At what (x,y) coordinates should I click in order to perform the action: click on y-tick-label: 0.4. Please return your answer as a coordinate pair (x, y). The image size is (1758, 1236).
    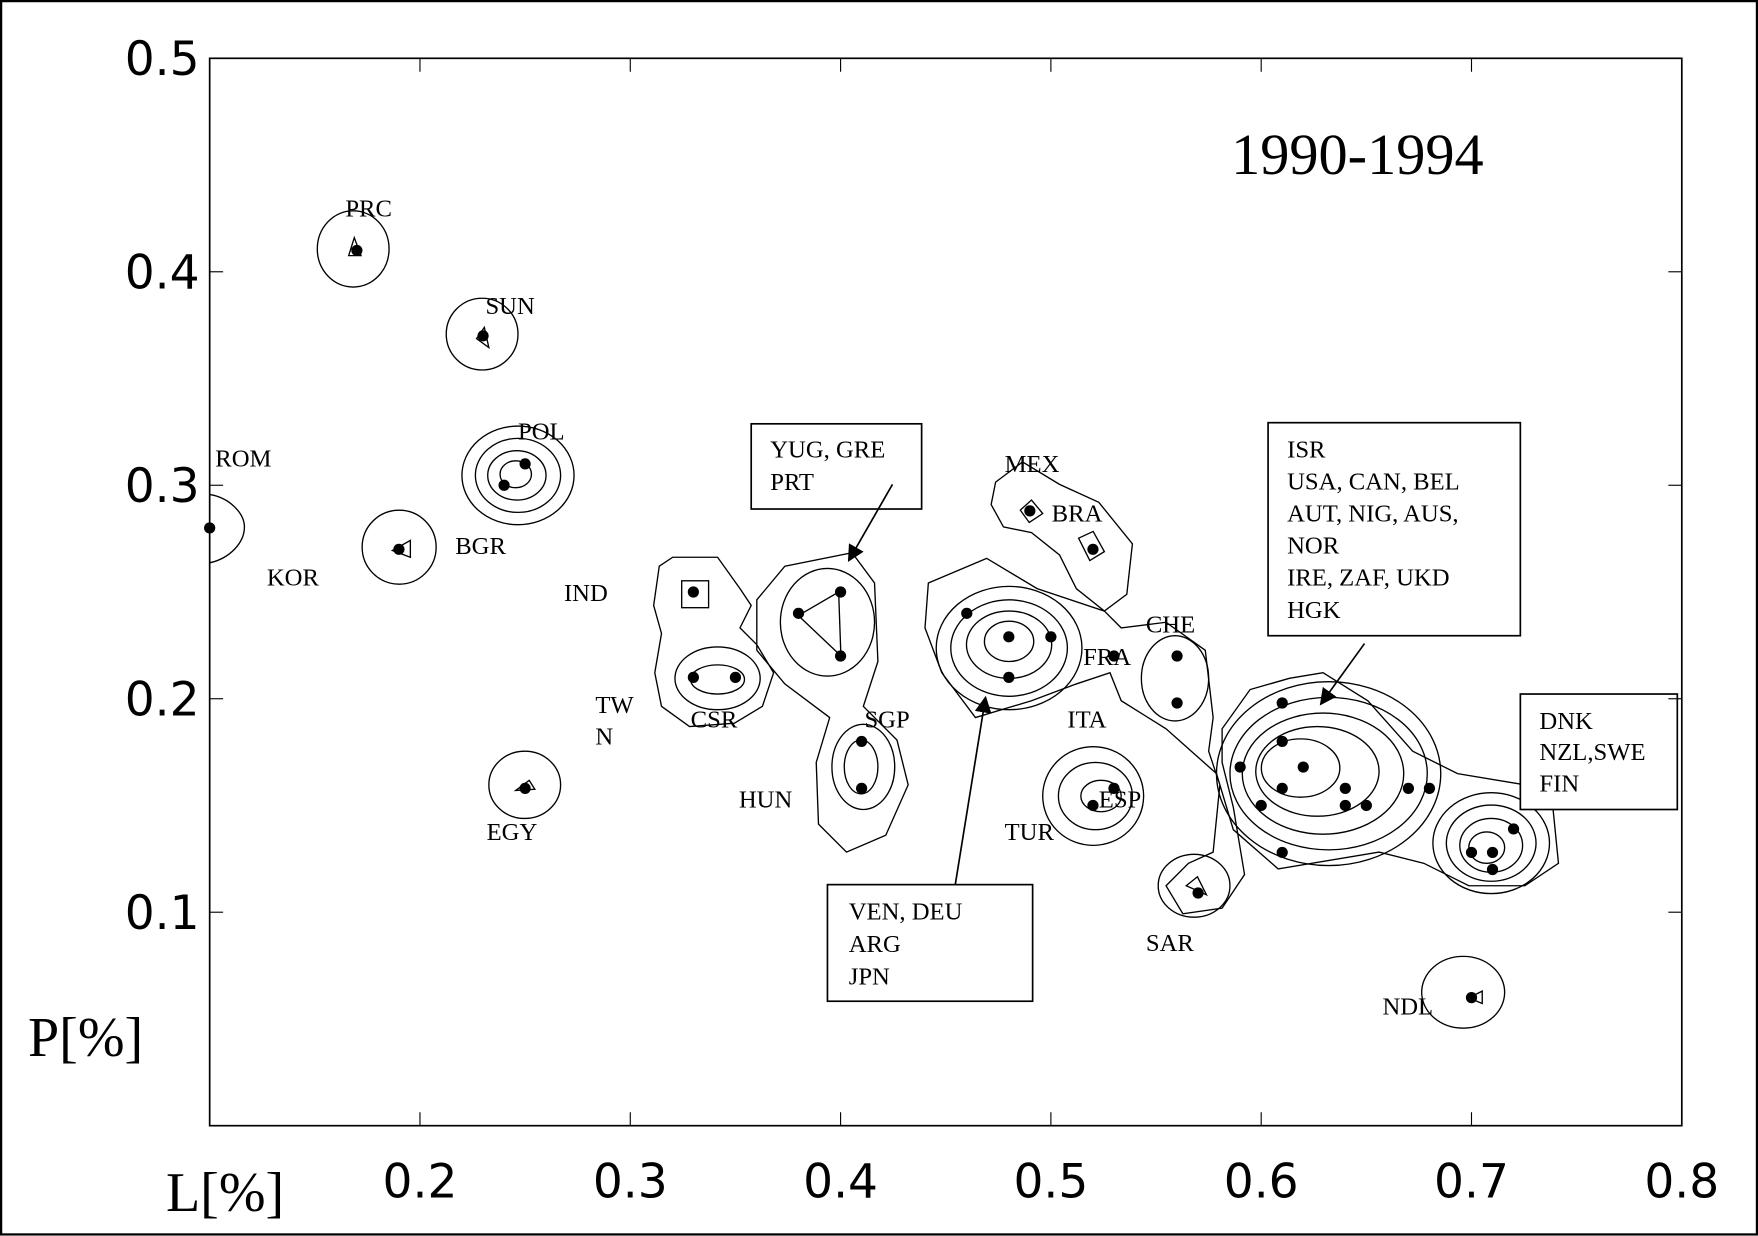
    Looking at the image, I should click on (162, 273).